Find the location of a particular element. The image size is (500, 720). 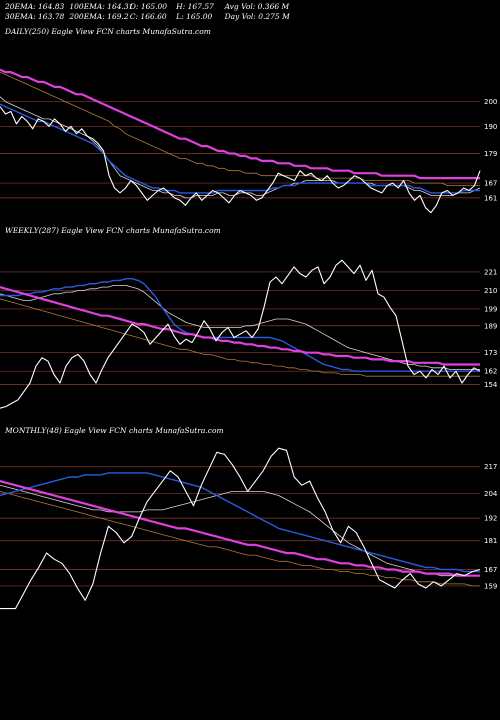

open-value: O: 165.00 is located at coordinates (148, 6).